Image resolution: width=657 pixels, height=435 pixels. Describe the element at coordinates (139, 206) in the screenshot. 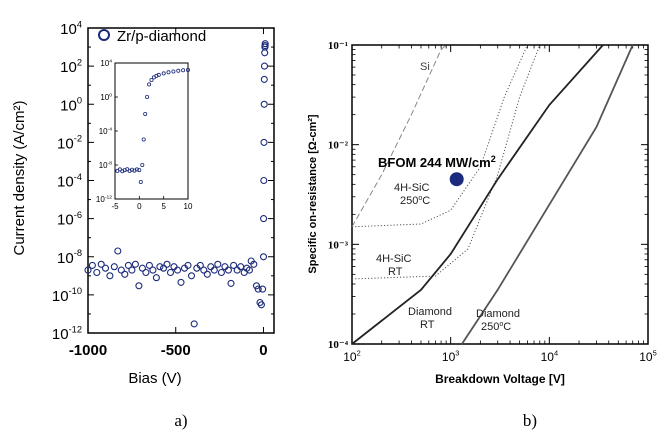

I see `inset-x-tick-label: 0` at that location.